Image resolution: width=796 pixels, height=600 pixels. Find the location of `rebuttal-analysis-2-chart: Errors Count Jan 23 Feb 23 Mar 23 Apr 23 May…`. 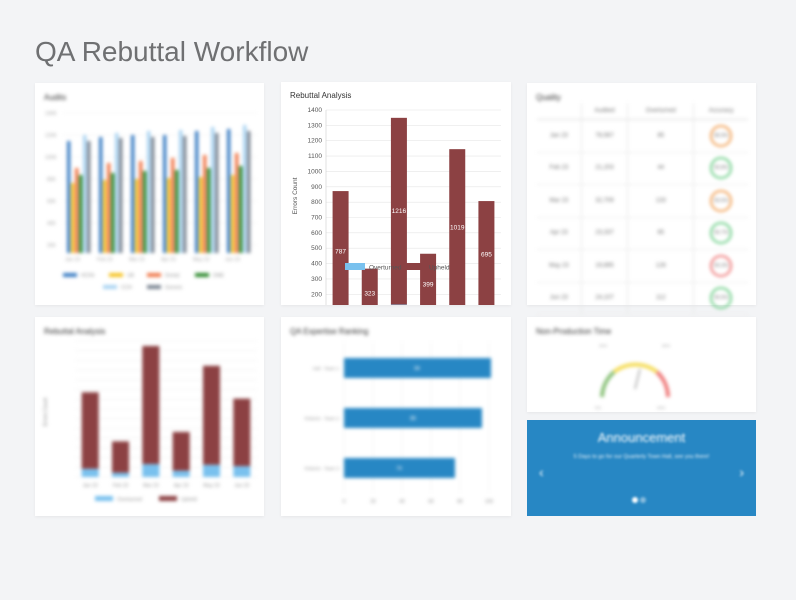

rebuttal-analysis-2-chart: Errors Count Jan 23 Feb 23 Mar 23 Apr 23 May… is located at coordinates (150, 421).